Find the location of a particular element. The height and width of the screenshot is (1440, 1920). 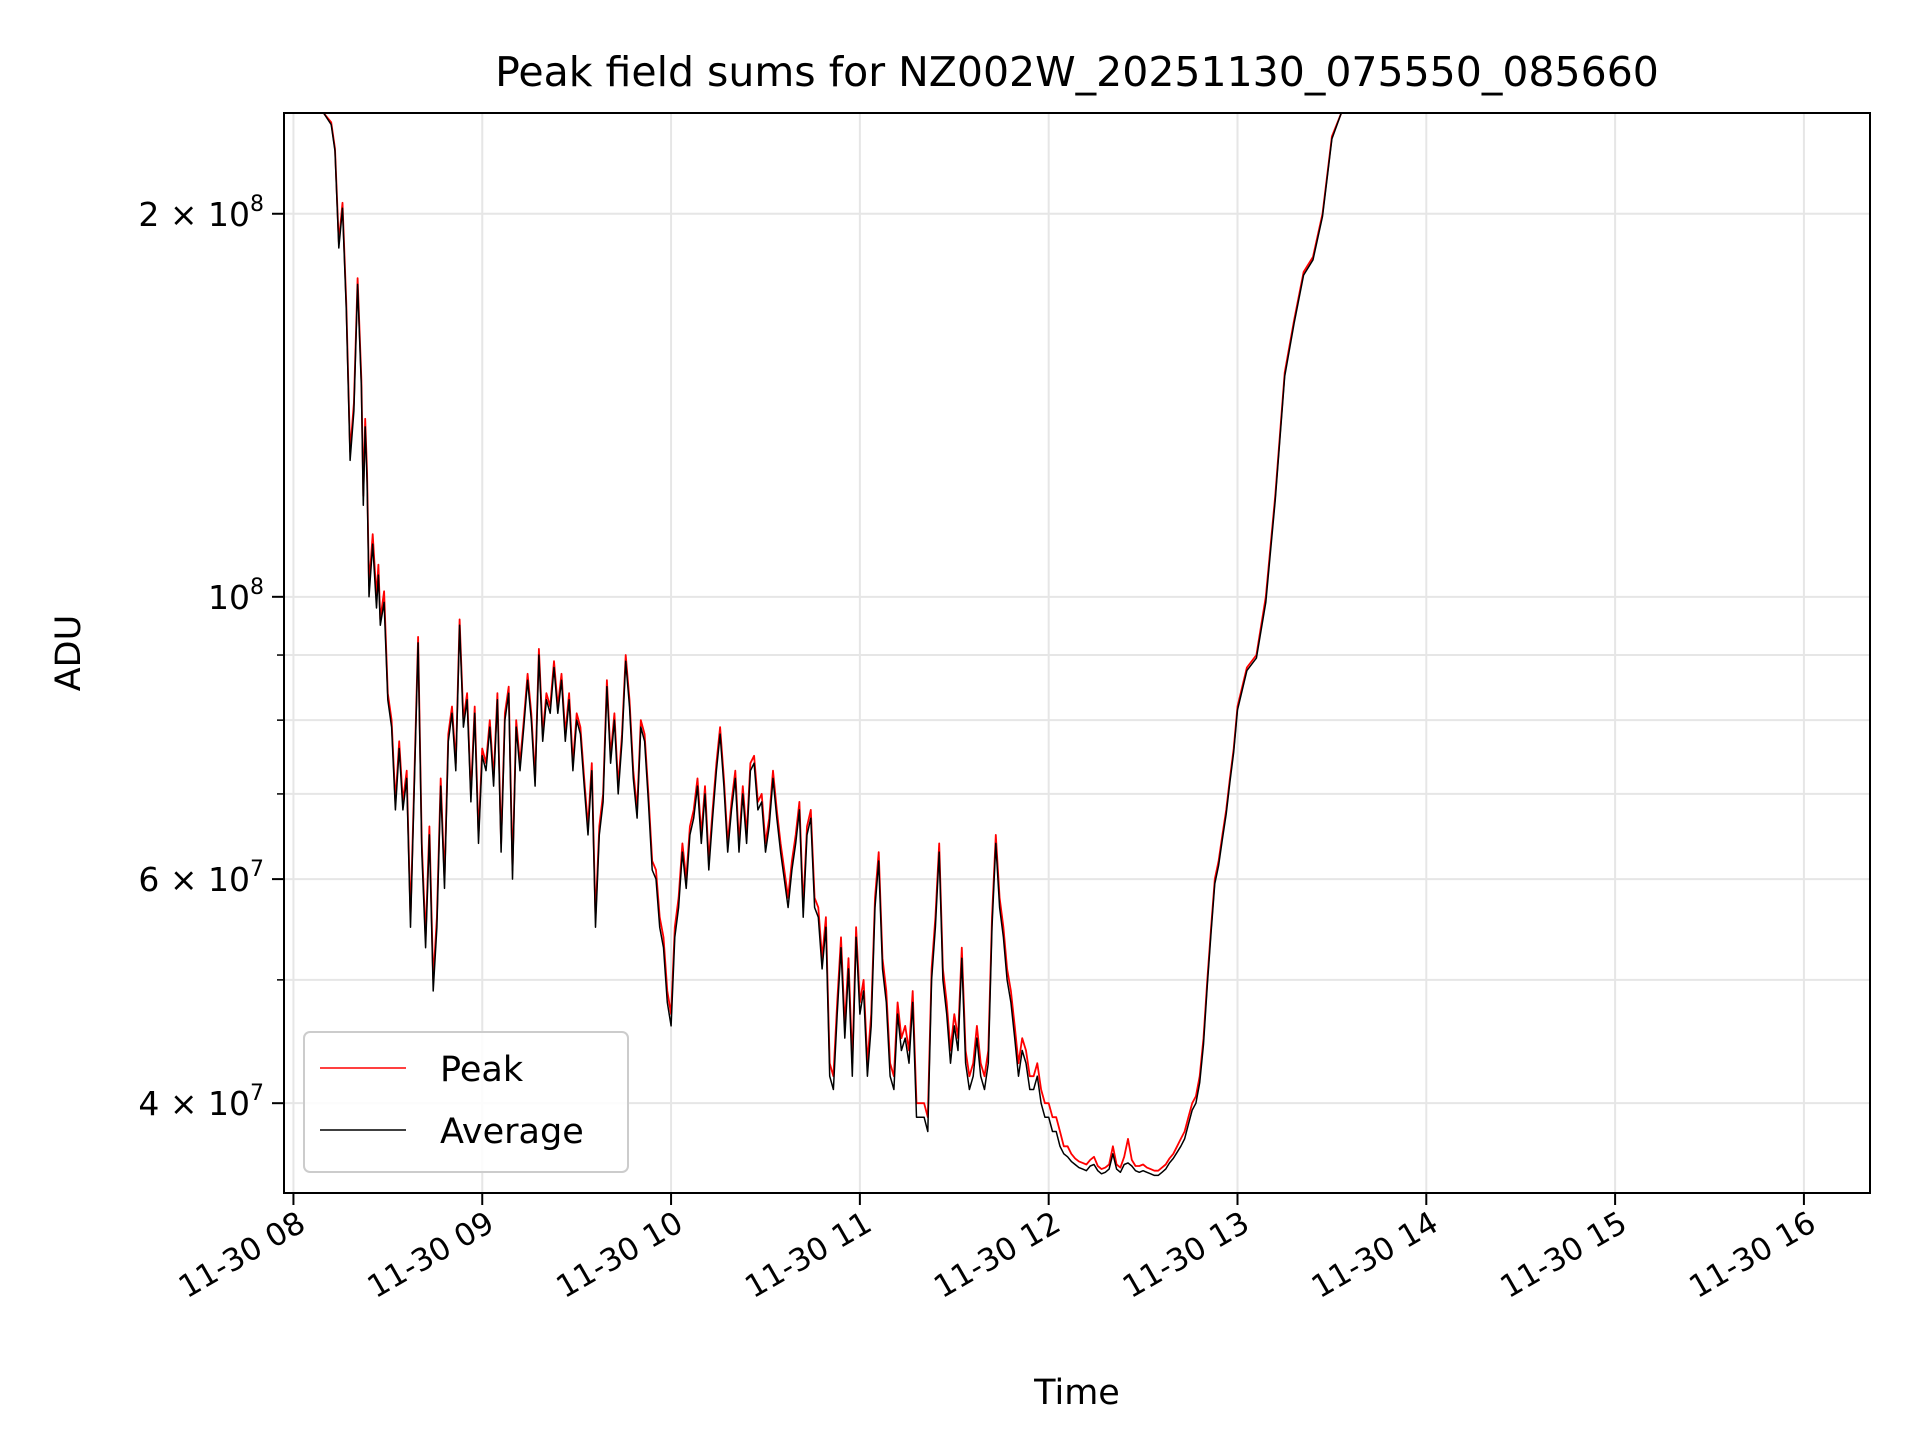

x-tick-label-3: 11-30 11 is located at coordinates (808, 1255).